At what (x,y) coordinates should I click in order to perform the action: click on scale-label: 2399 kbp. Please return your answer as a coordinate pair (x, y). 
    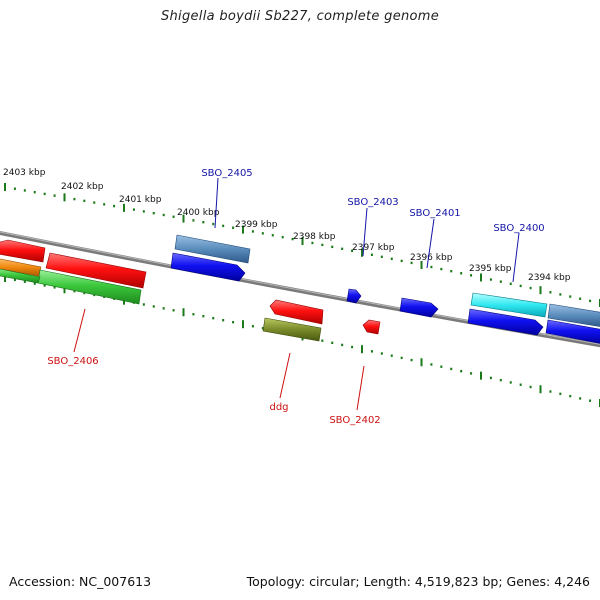
    Looking at the image, I should click on (256, 225).